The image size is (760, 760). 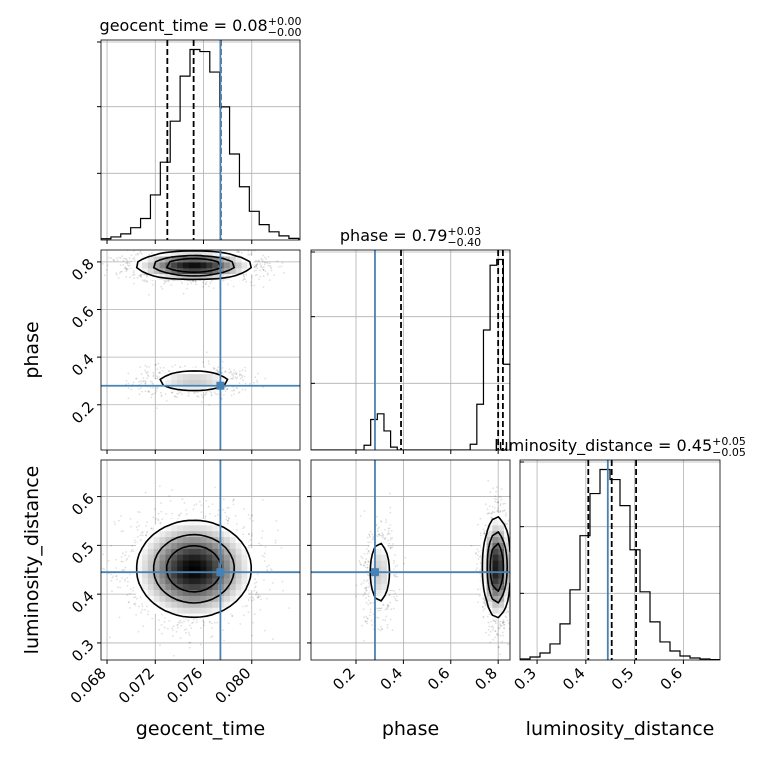 I want to click on title-plus: +0.05, so click(x=729, y=441).